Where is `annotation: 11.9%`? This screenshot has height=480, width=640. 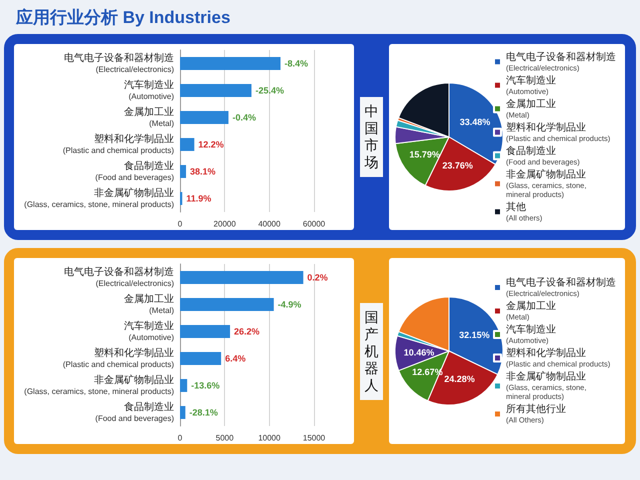 annotation: 11.9% is located at coordinates (199, 199).